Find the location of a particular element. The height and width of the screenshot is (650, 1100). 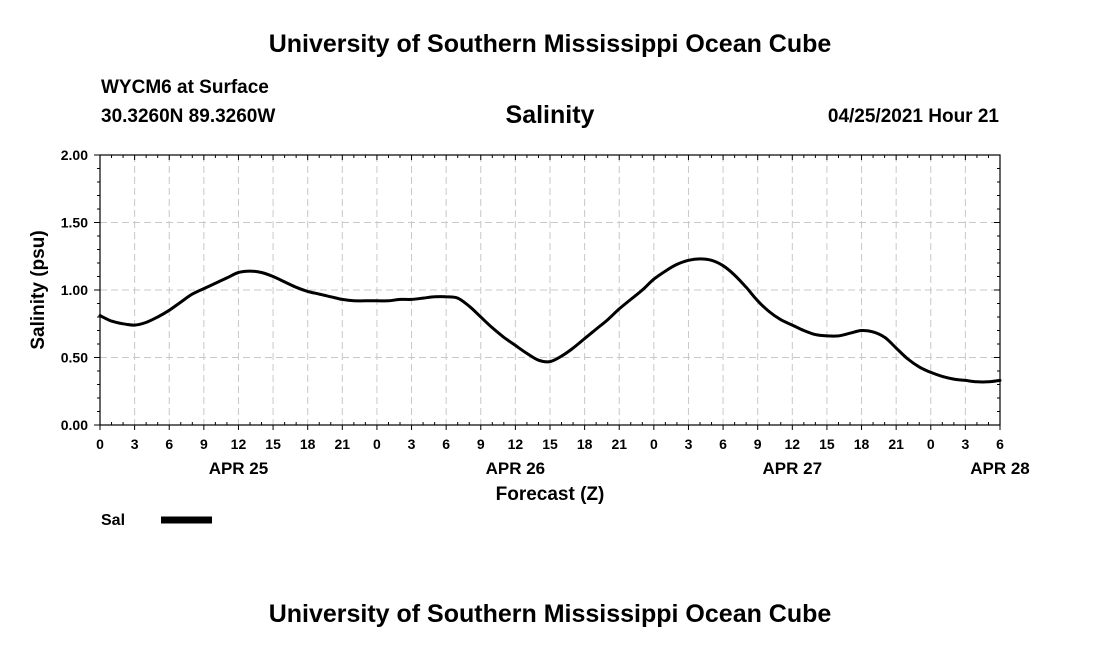

date-label: APR 28 is located at coordinates (1000, 468).